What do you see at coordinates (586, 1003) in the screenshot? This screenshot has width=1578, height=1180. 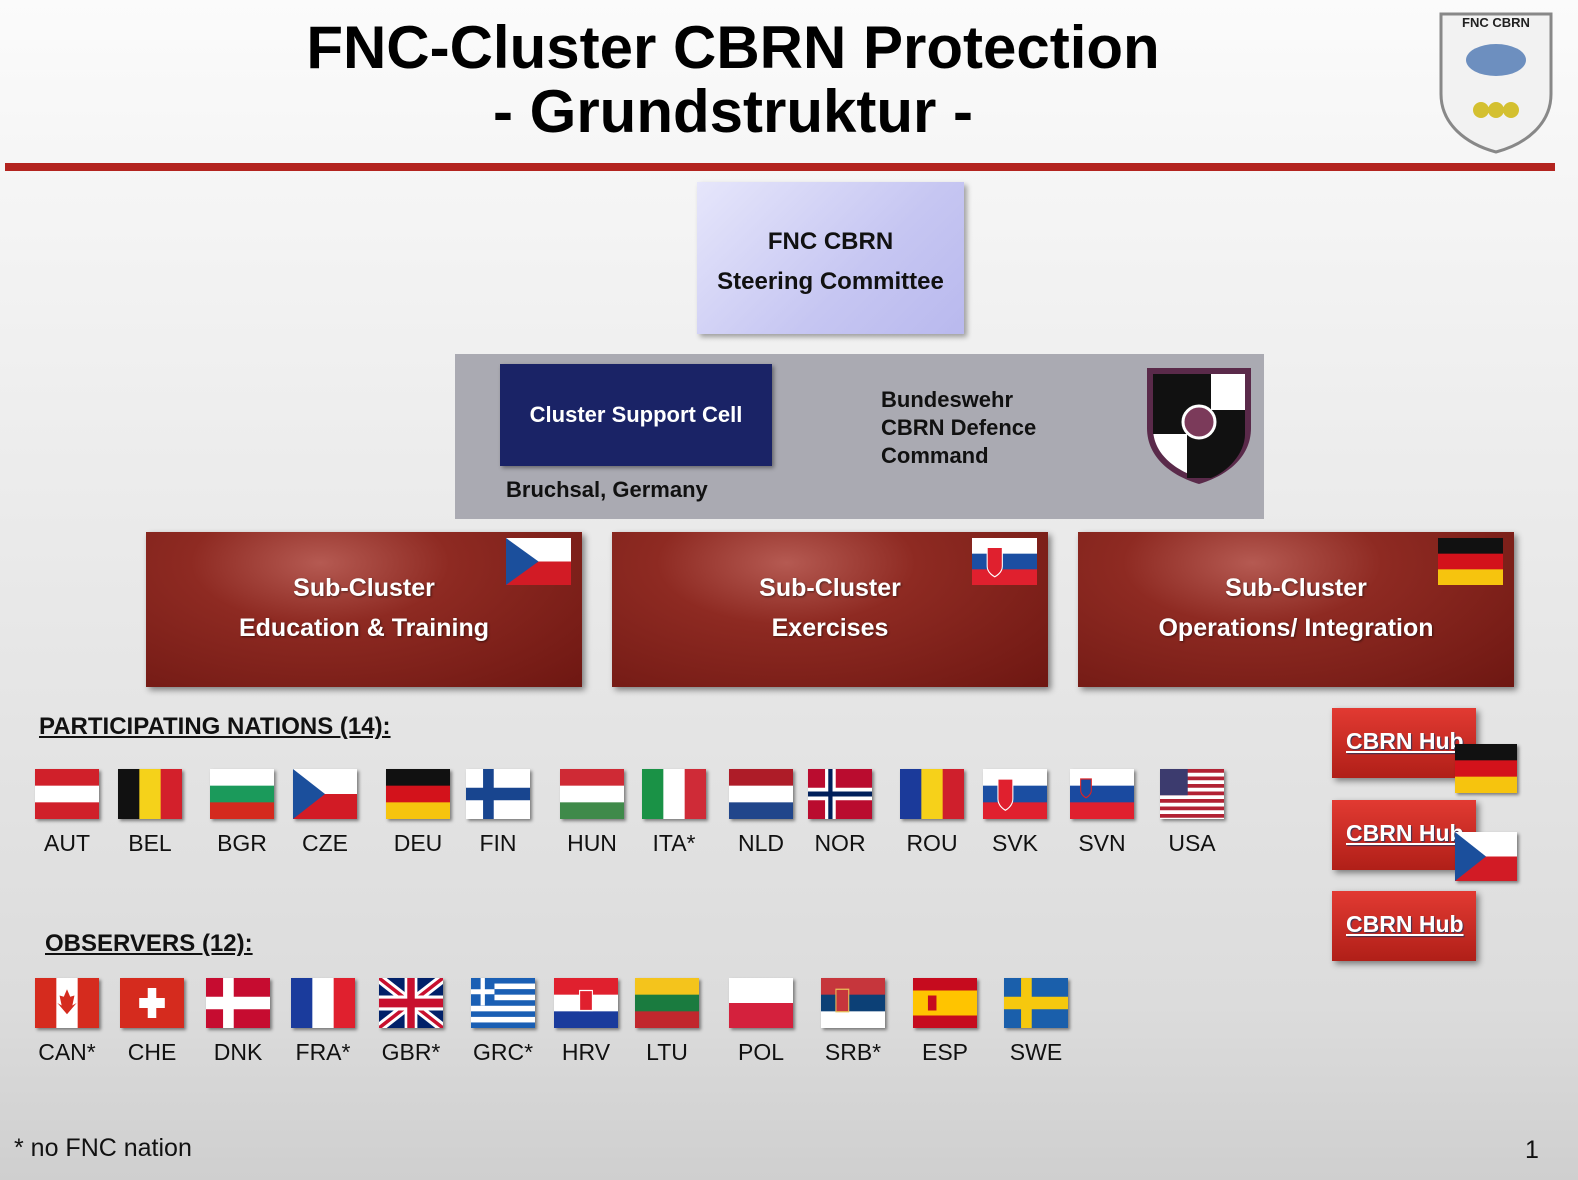 I see `flag-hrv` at bounding box center [586, 1003].